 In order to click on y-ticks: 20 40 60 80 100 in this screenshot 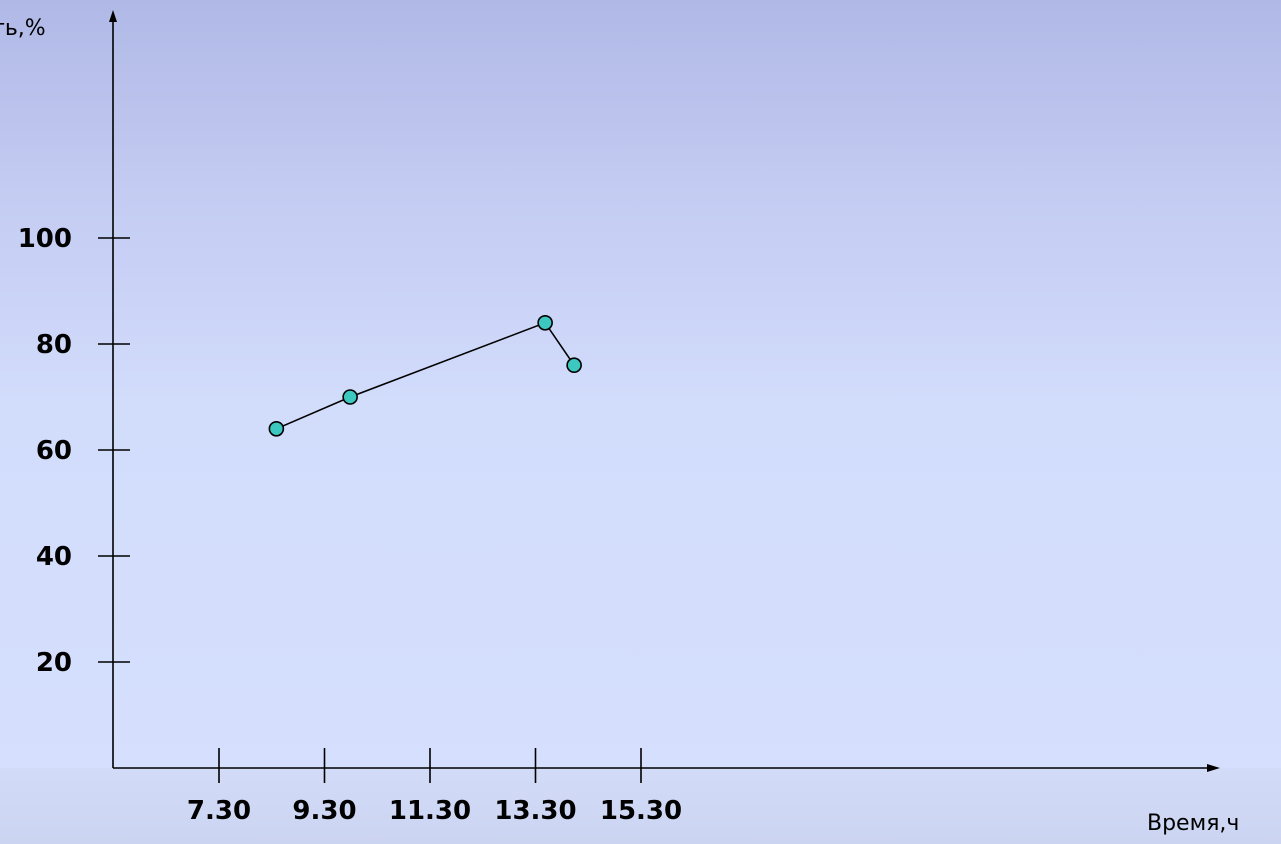, I will do `click(74, 451)`.